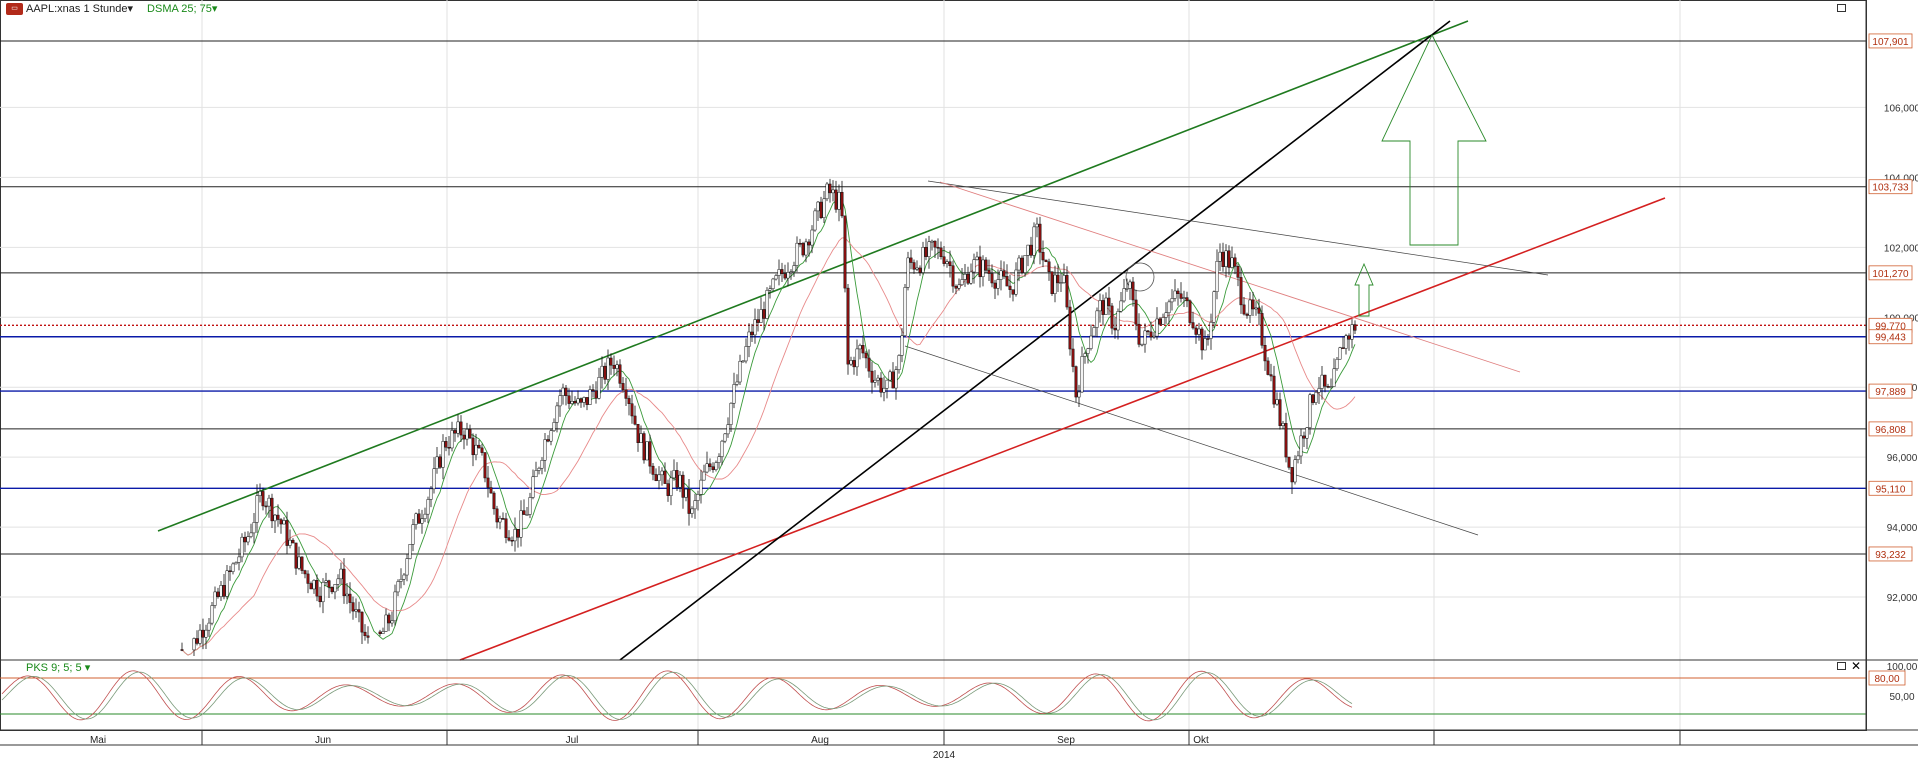 Image resolution: width=1918 pixels, height=762 pixels. What do you see at coordinates (1191, 440) in the screenshot?
I see `lower-channel-line` at bounding box center [1191, 440].